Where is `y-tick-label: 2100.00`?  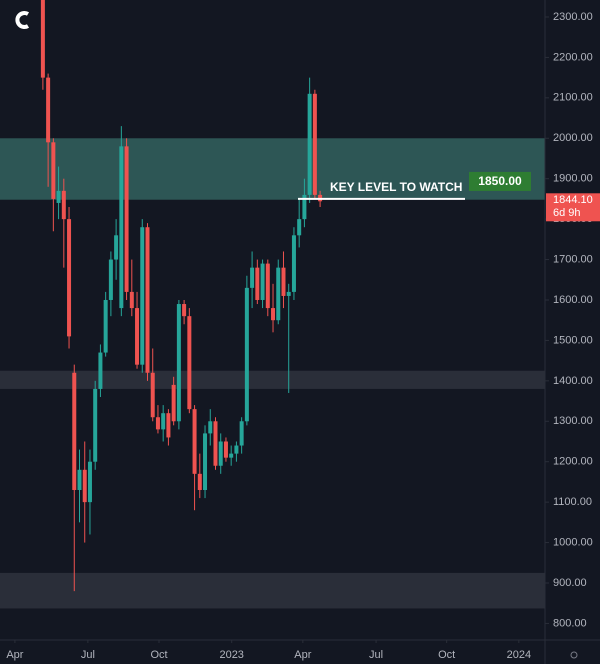 y-tick-label: 2100.00 is located at coordinates (573, 98).